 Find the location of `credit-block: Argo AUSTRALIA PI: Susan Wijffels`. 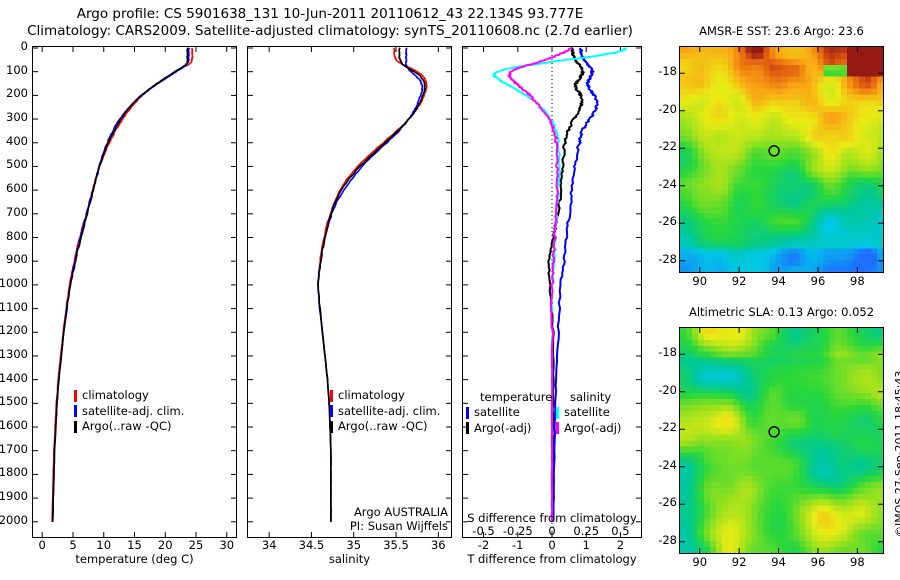

credit-block: Argo AUSTRALIA PI: Susan Wijffels is located at coordinates (350, 519).